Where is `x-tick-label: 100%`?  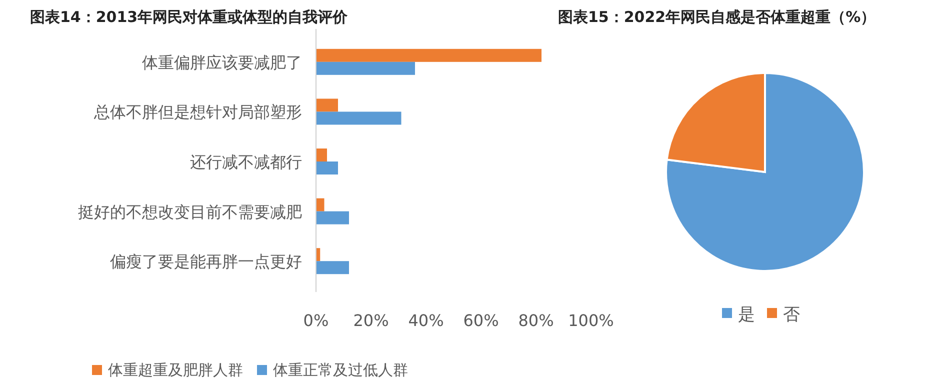 x-tick-label: 100% is located at coordinates (591, 320).